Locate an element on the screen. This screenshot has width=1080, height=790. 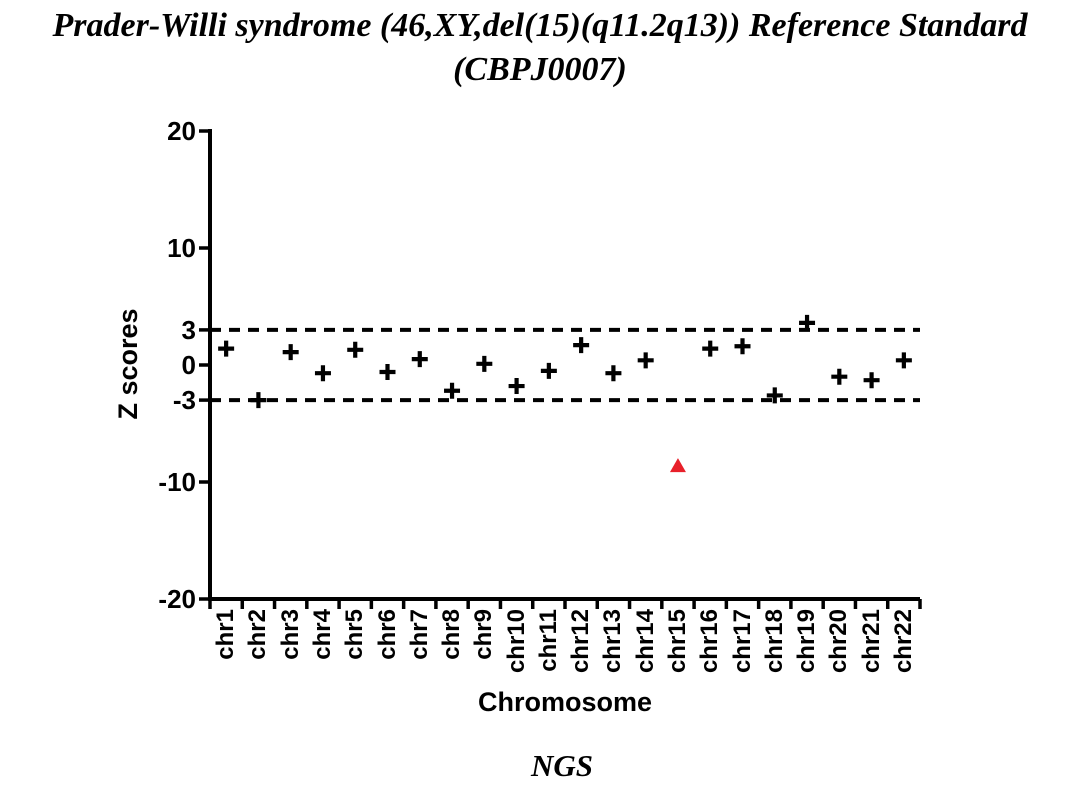
plus-marker-chr13 is located at coordinates (613, 373).